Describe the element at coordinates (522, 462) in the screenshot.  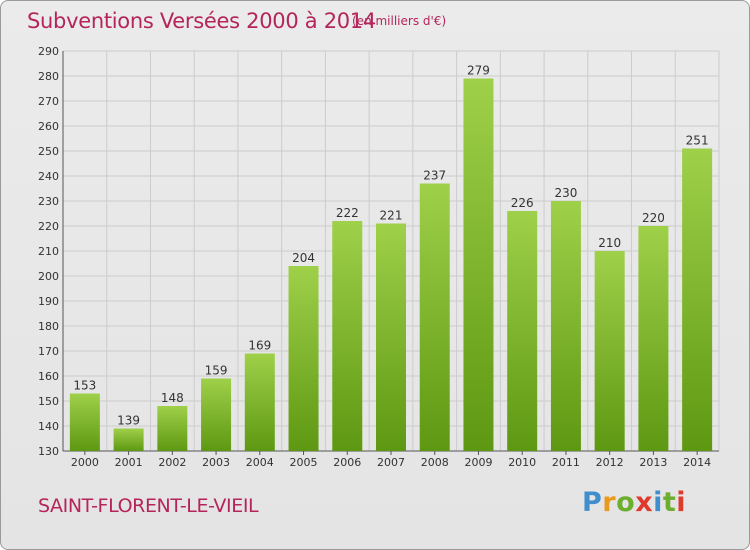
I see `x-tick-label: 2010` at that location.